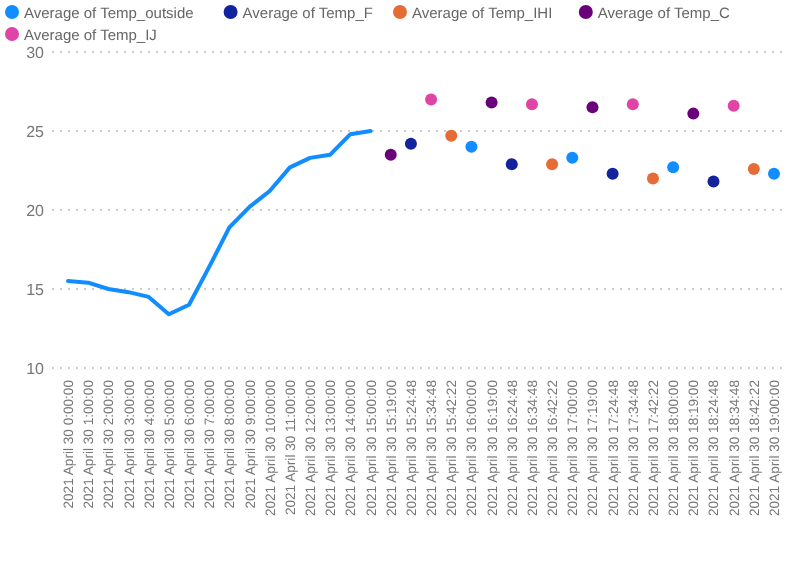 The height and width of the screenshot is (568, 798). Describe the element at coordinates (36, 53) in the screenshot. I see `y-tick-label: 30` at that location.